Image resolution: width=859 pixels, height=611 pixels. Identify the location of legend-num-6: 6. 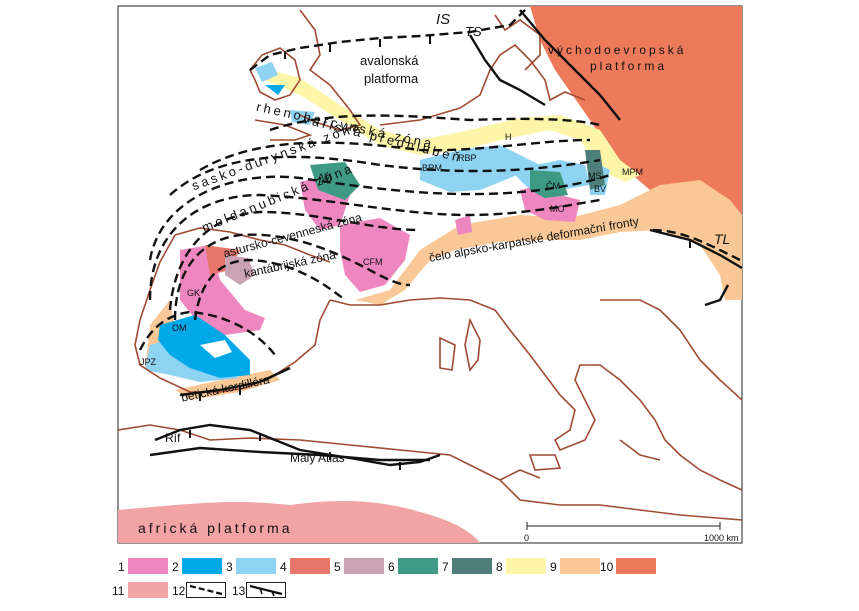
(391, 567).